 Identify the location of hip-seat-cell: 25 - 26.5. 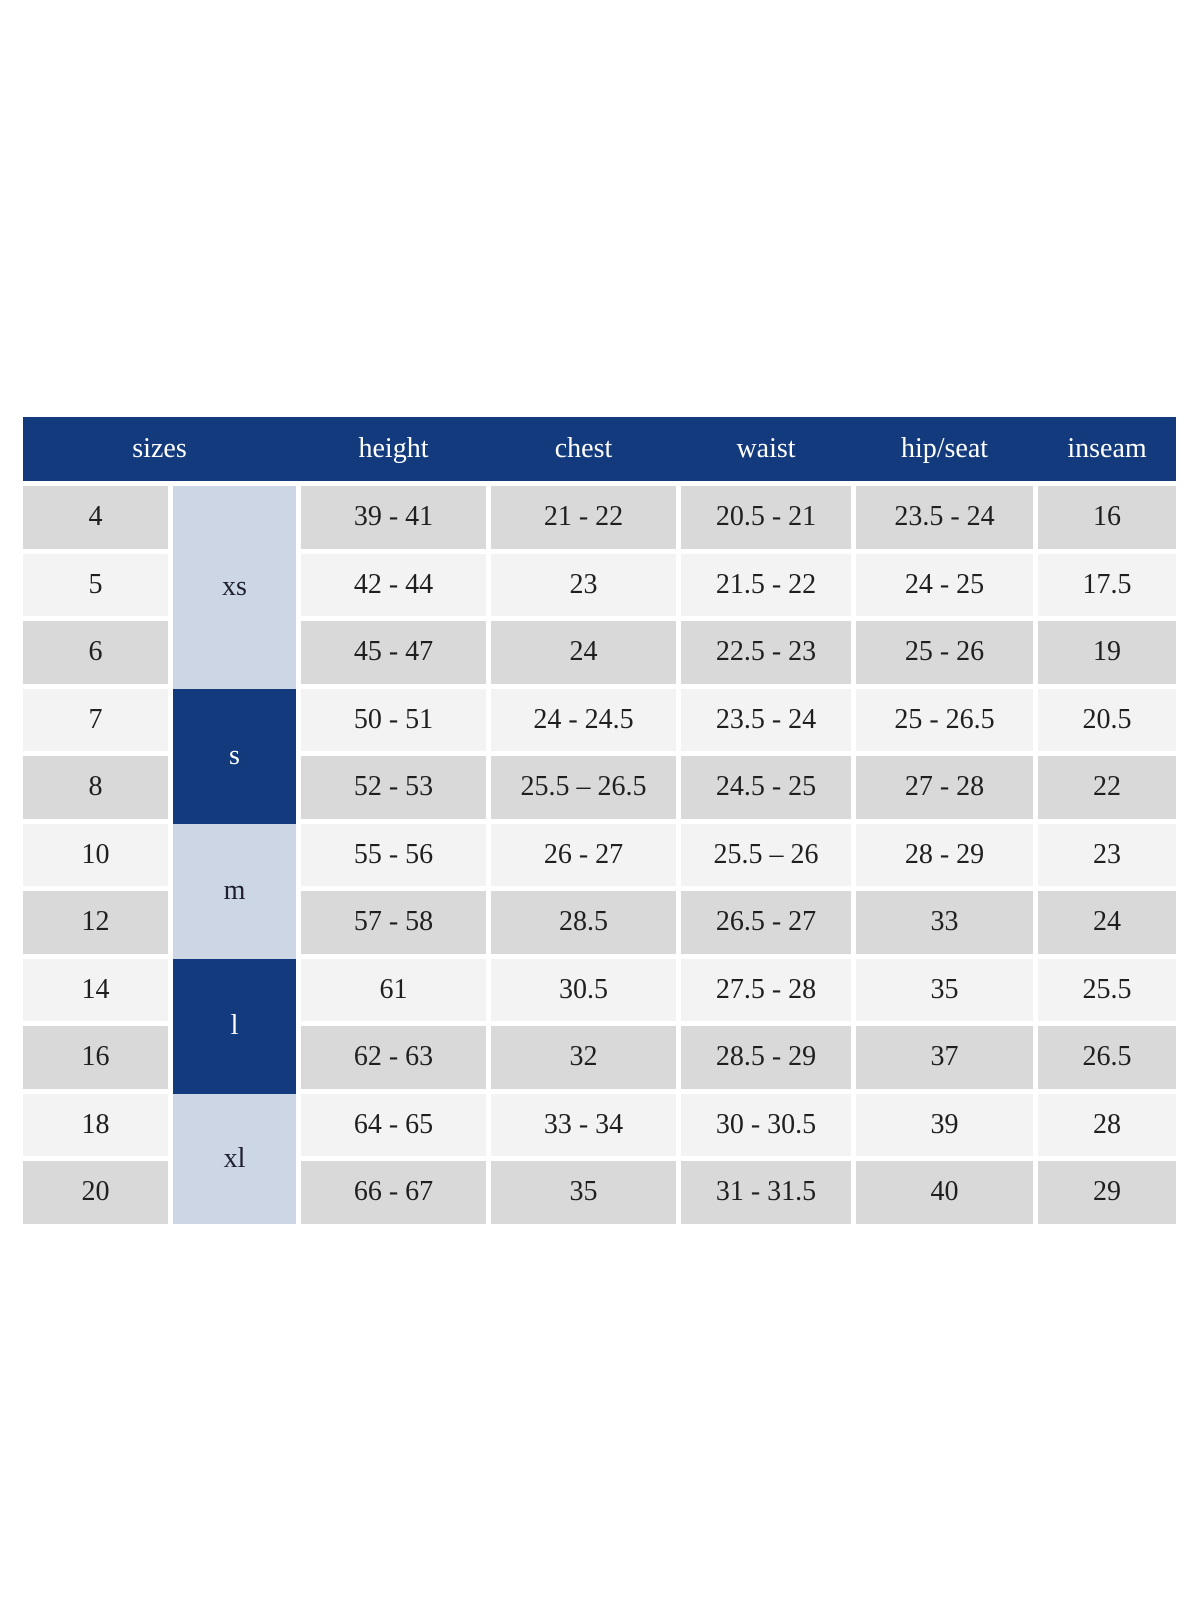
(944, 719).